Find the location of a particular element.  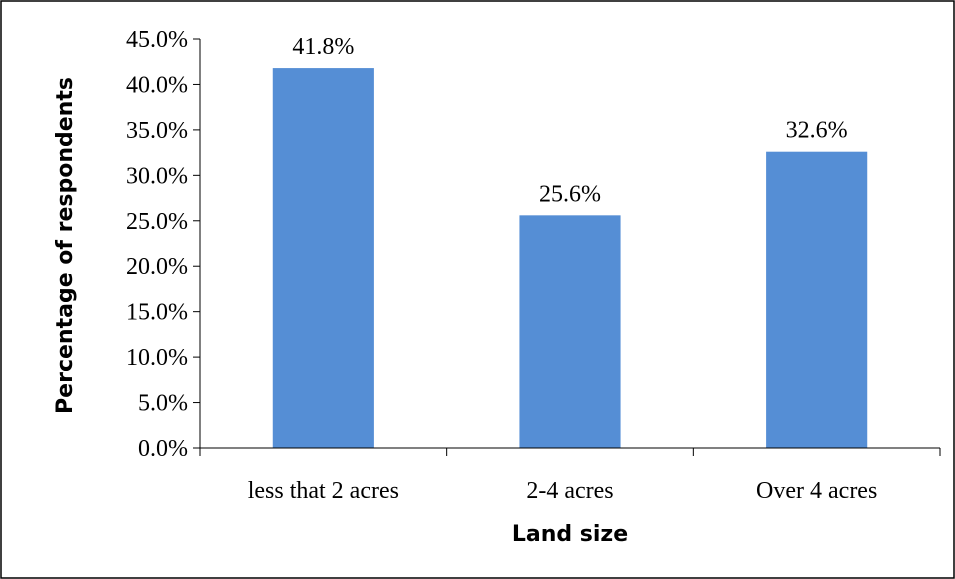

data-label: 41.8% is located at coordinates (323, 47).